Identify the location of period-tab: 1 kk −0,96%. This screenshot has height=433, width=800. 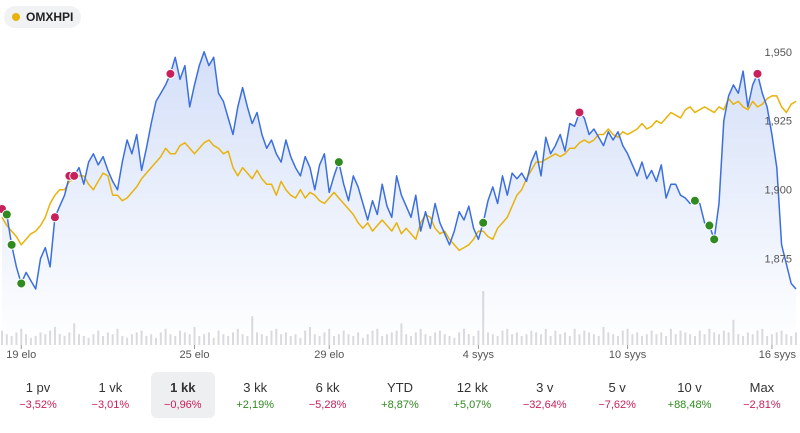
(182, 395).